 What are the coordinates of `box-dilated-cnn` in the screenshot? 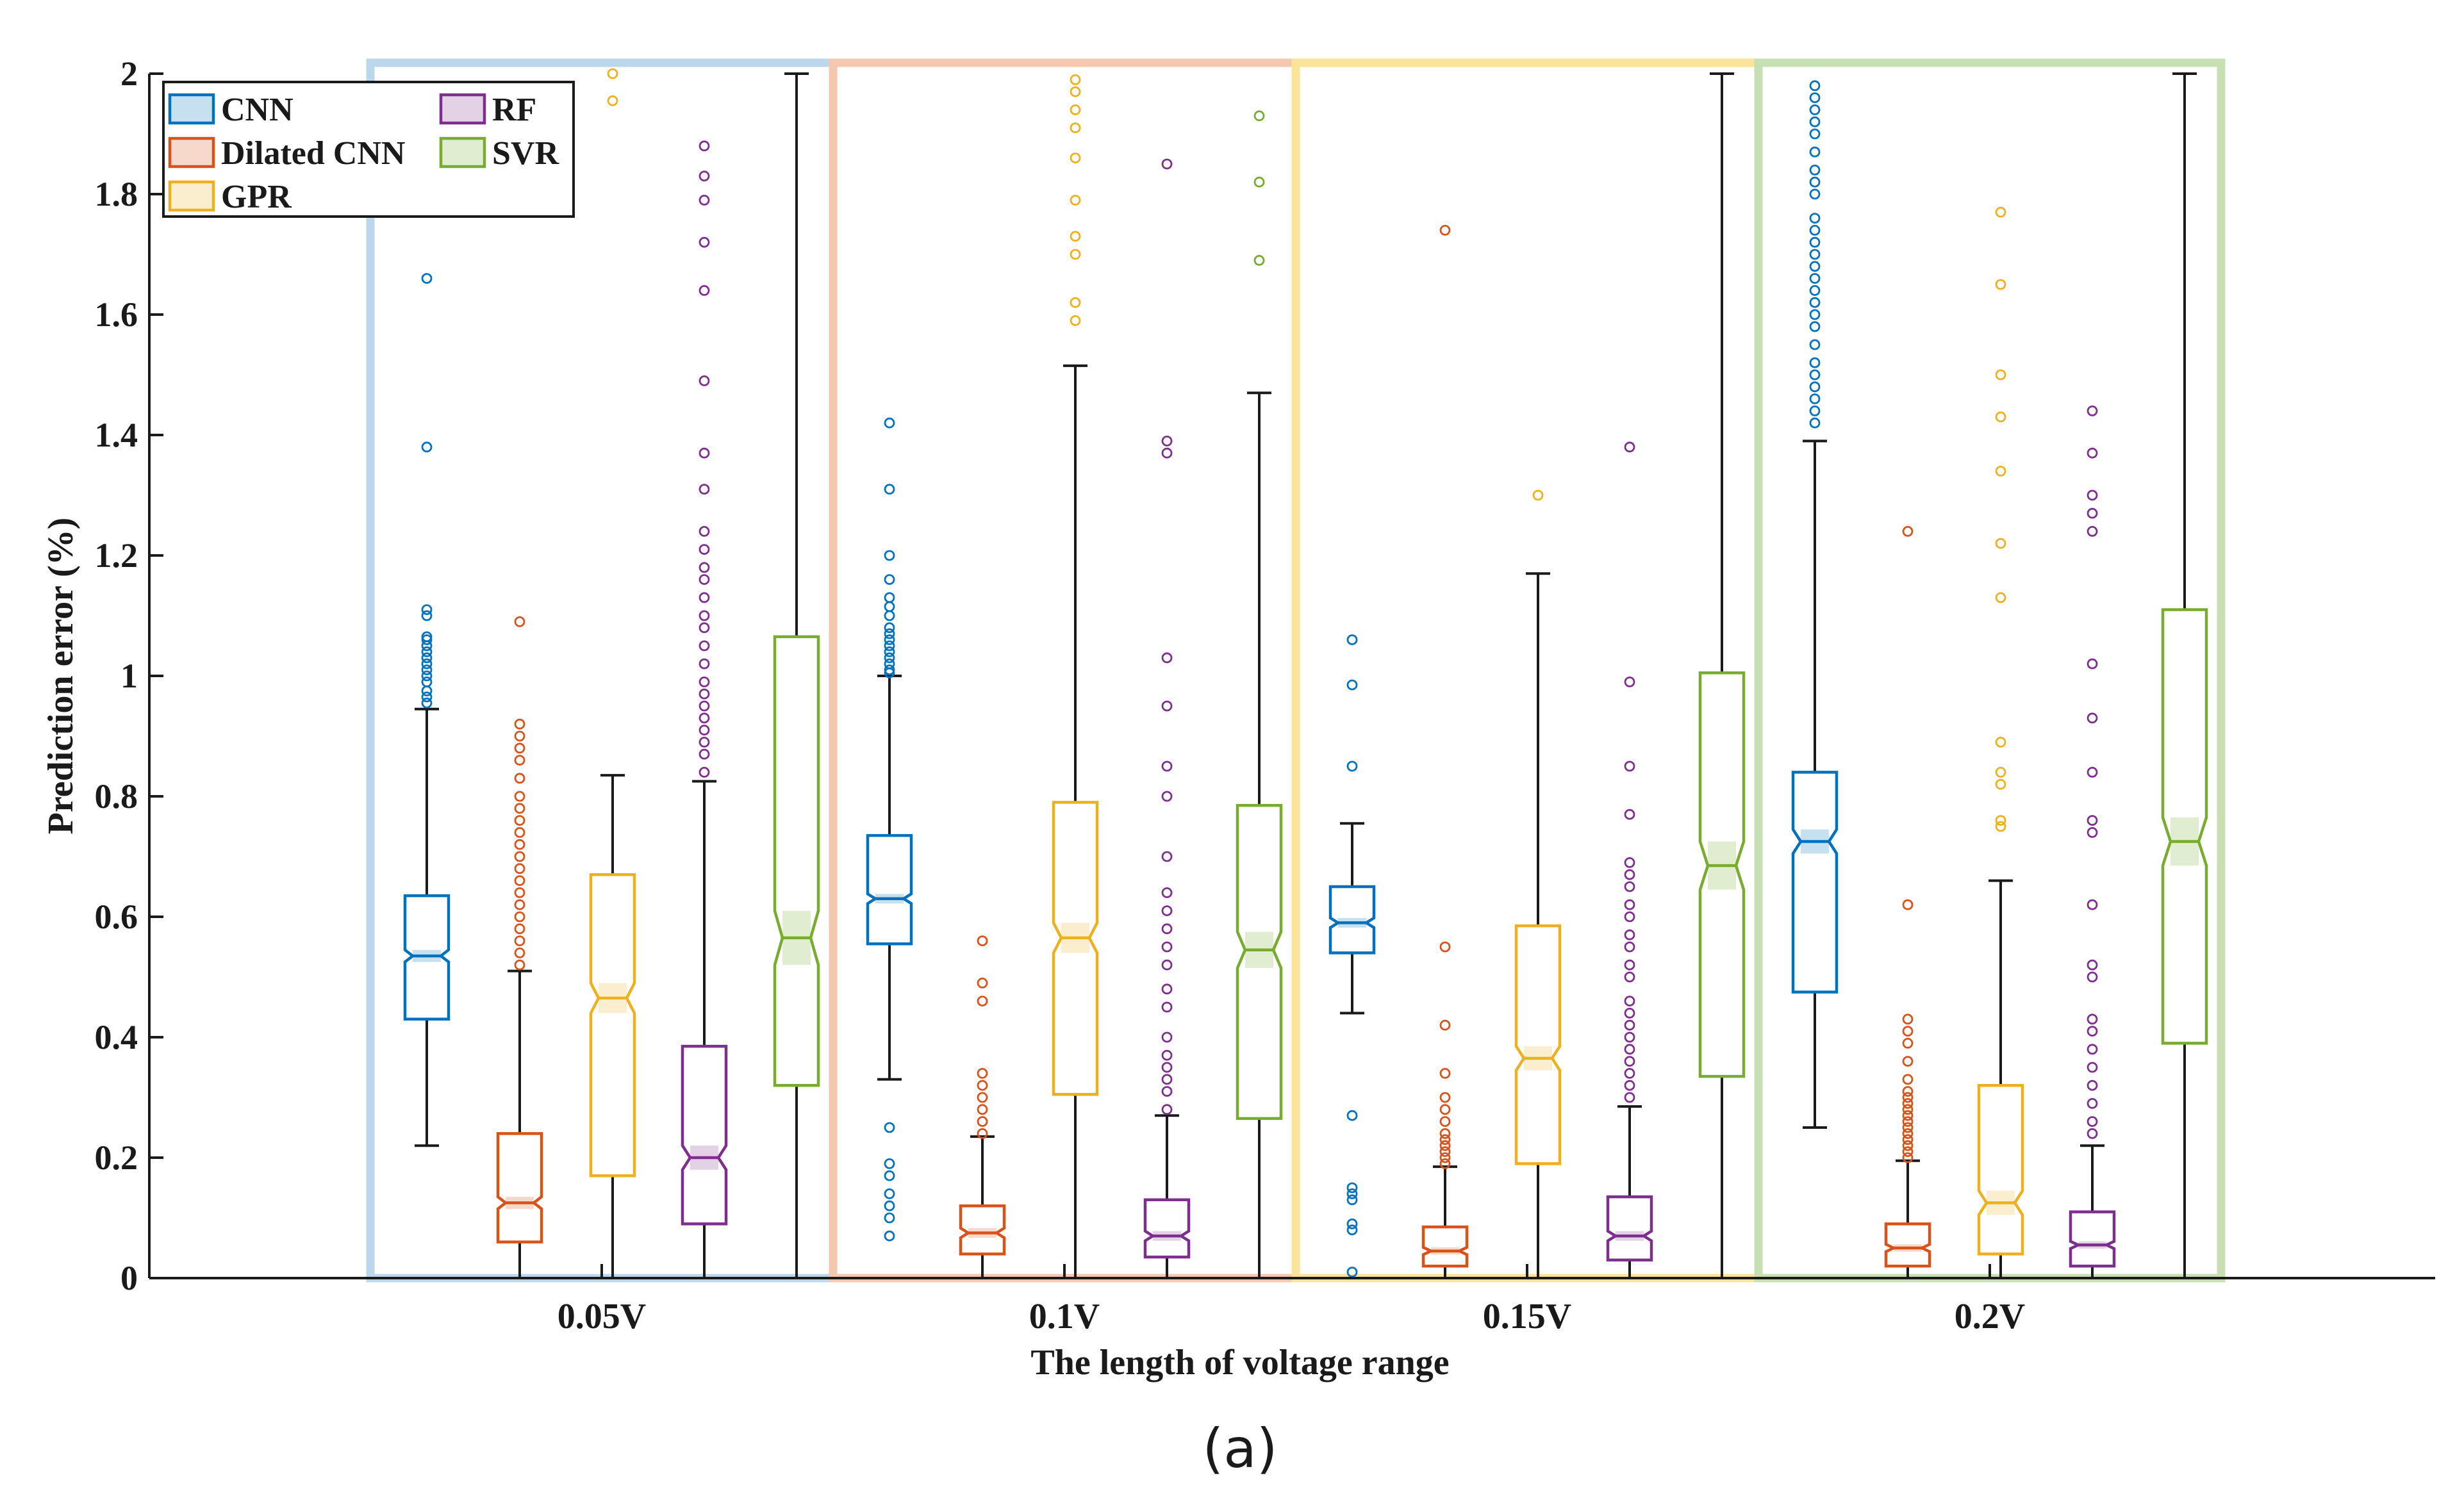 It's located at (983, 1107).